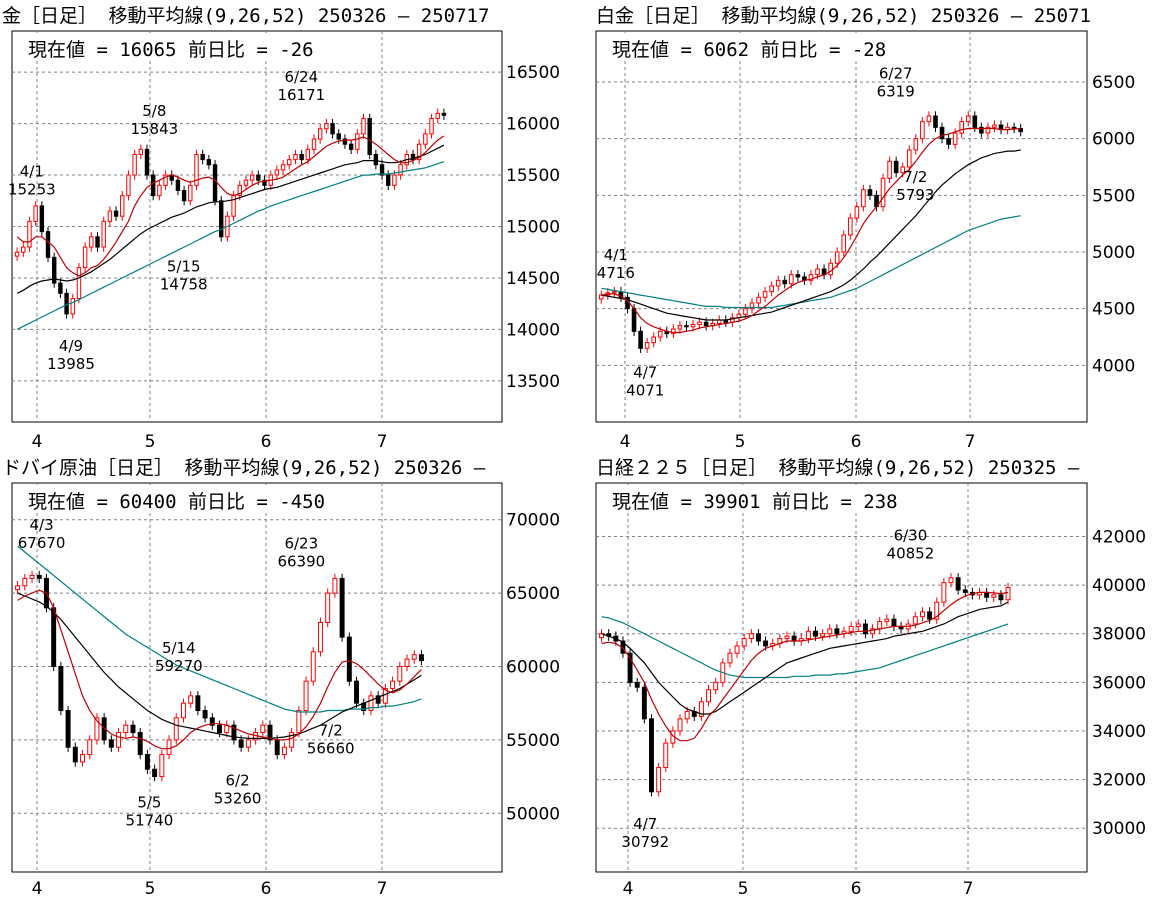  I want to click on current-value-info: 現在値 = 6062 前日比 = -28, so click(749, 50).